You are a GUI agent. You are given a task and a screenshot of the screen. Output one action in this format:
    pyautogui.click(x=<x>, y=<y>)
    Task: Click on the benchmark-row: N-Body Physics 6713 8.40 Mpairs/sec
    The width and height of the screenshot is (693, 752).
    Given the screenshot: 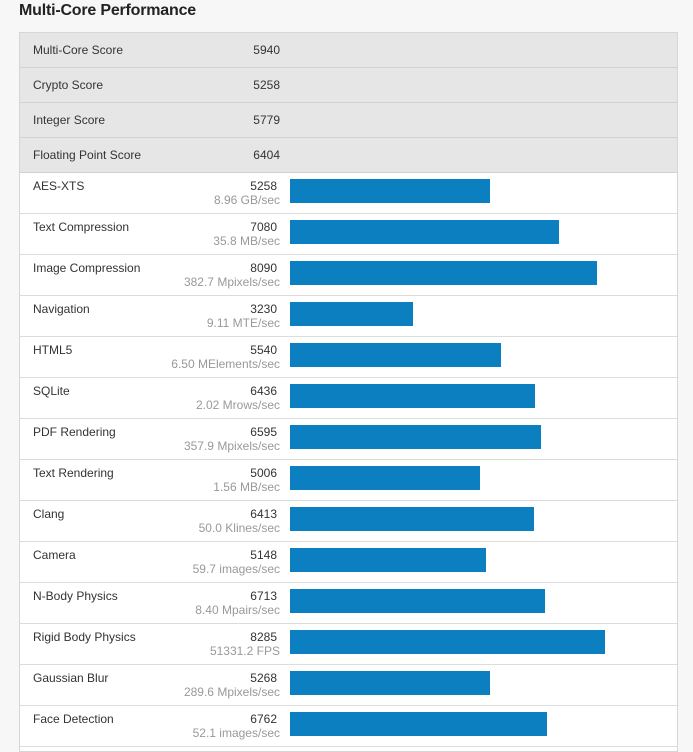 What is the action you would take?
    pyautogui.click(x=348, y=603)
    